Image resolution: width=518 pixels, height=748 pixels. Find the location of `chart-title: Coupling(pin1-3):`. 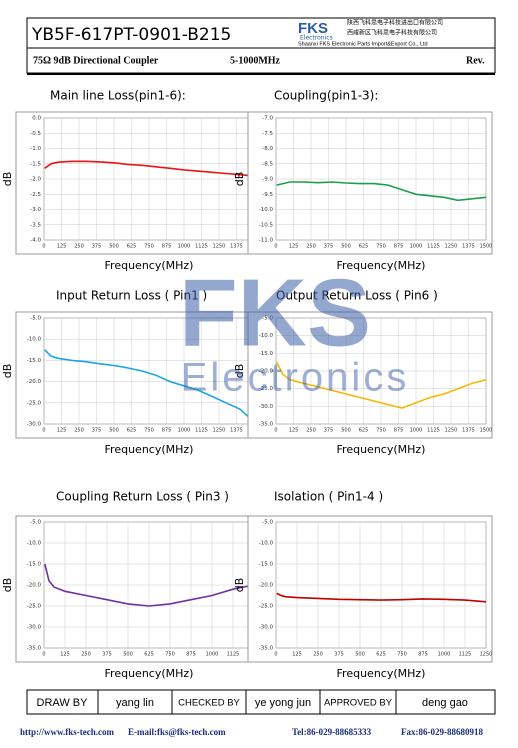

chart-title: Coupling(pin1-3): is located at coordinates (326, 96).